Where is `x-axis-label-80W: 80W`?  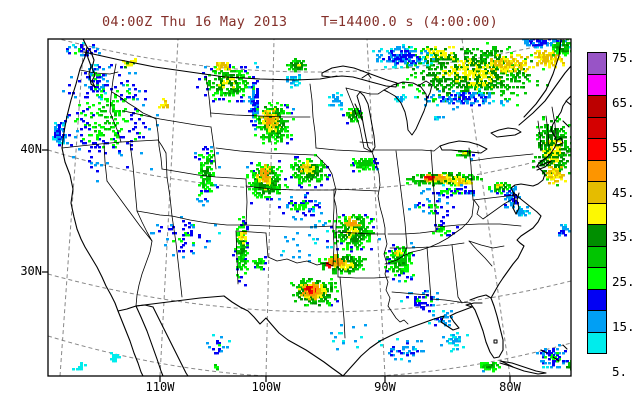
x-axis-label-80W: 80W is located at coordinates (510, 387).